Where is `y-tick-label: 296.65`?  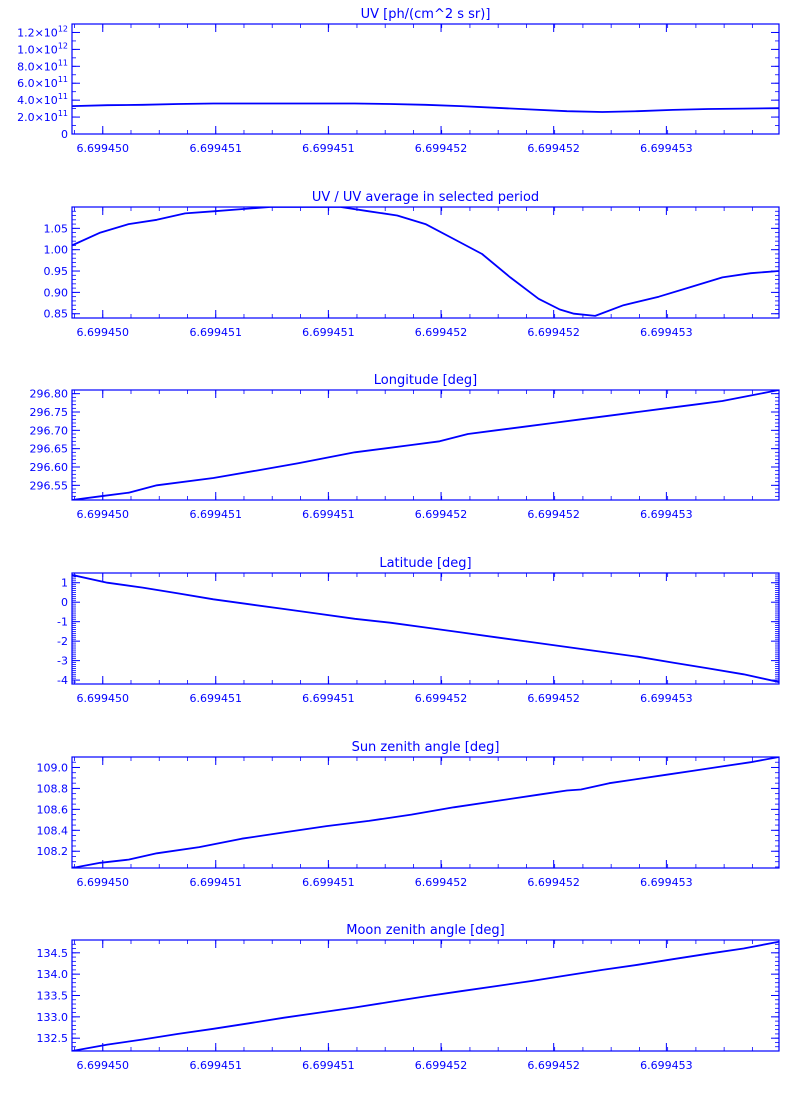 y-tick-label: 296.65 is located at coordinates (49, 449).